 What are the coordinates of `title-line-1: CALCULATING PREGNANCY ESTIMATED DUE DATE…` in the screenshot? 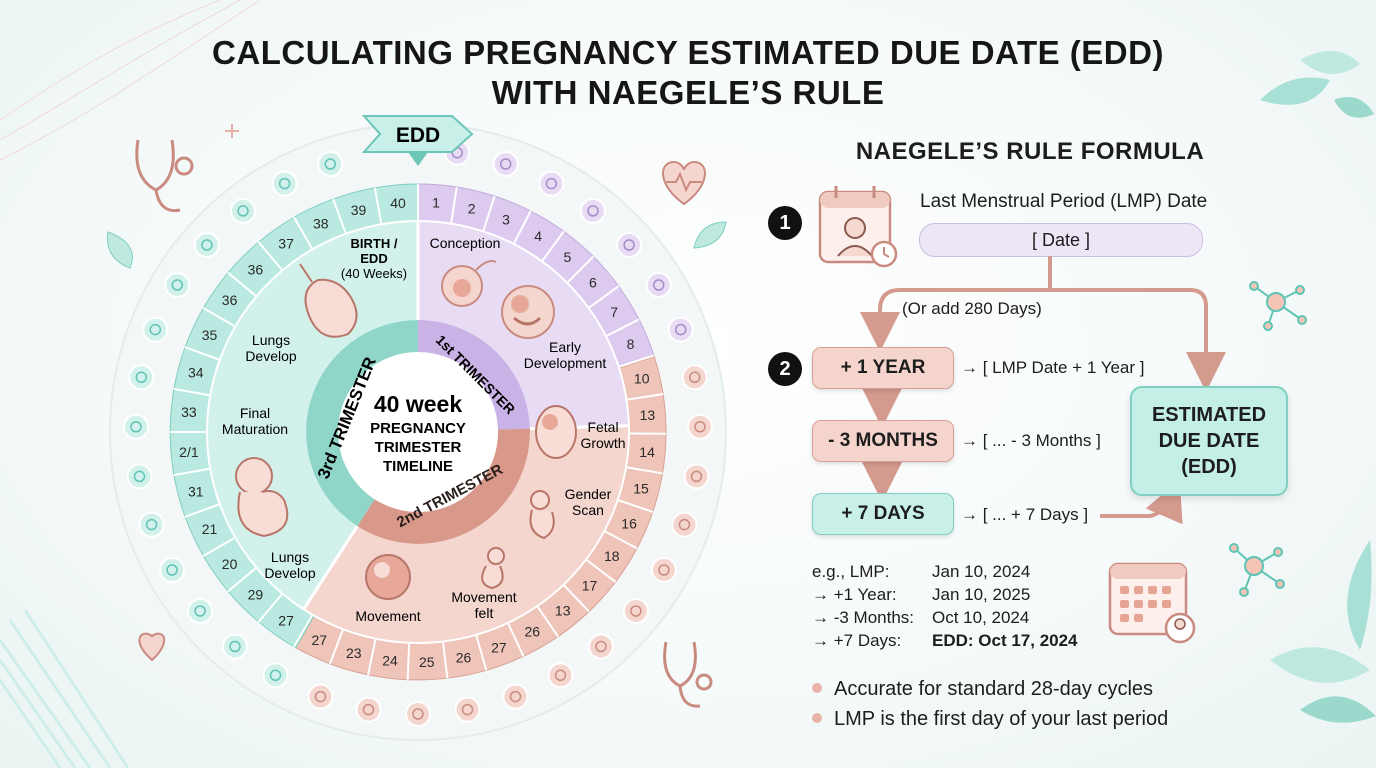 It's located at (688, 52).